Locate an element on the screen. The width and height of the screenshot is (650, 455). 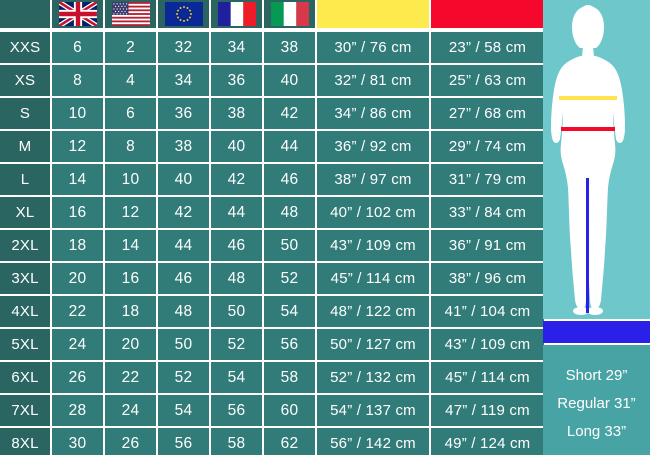
inseam-option-short: Short 29” is located at coordinates (596, 375).